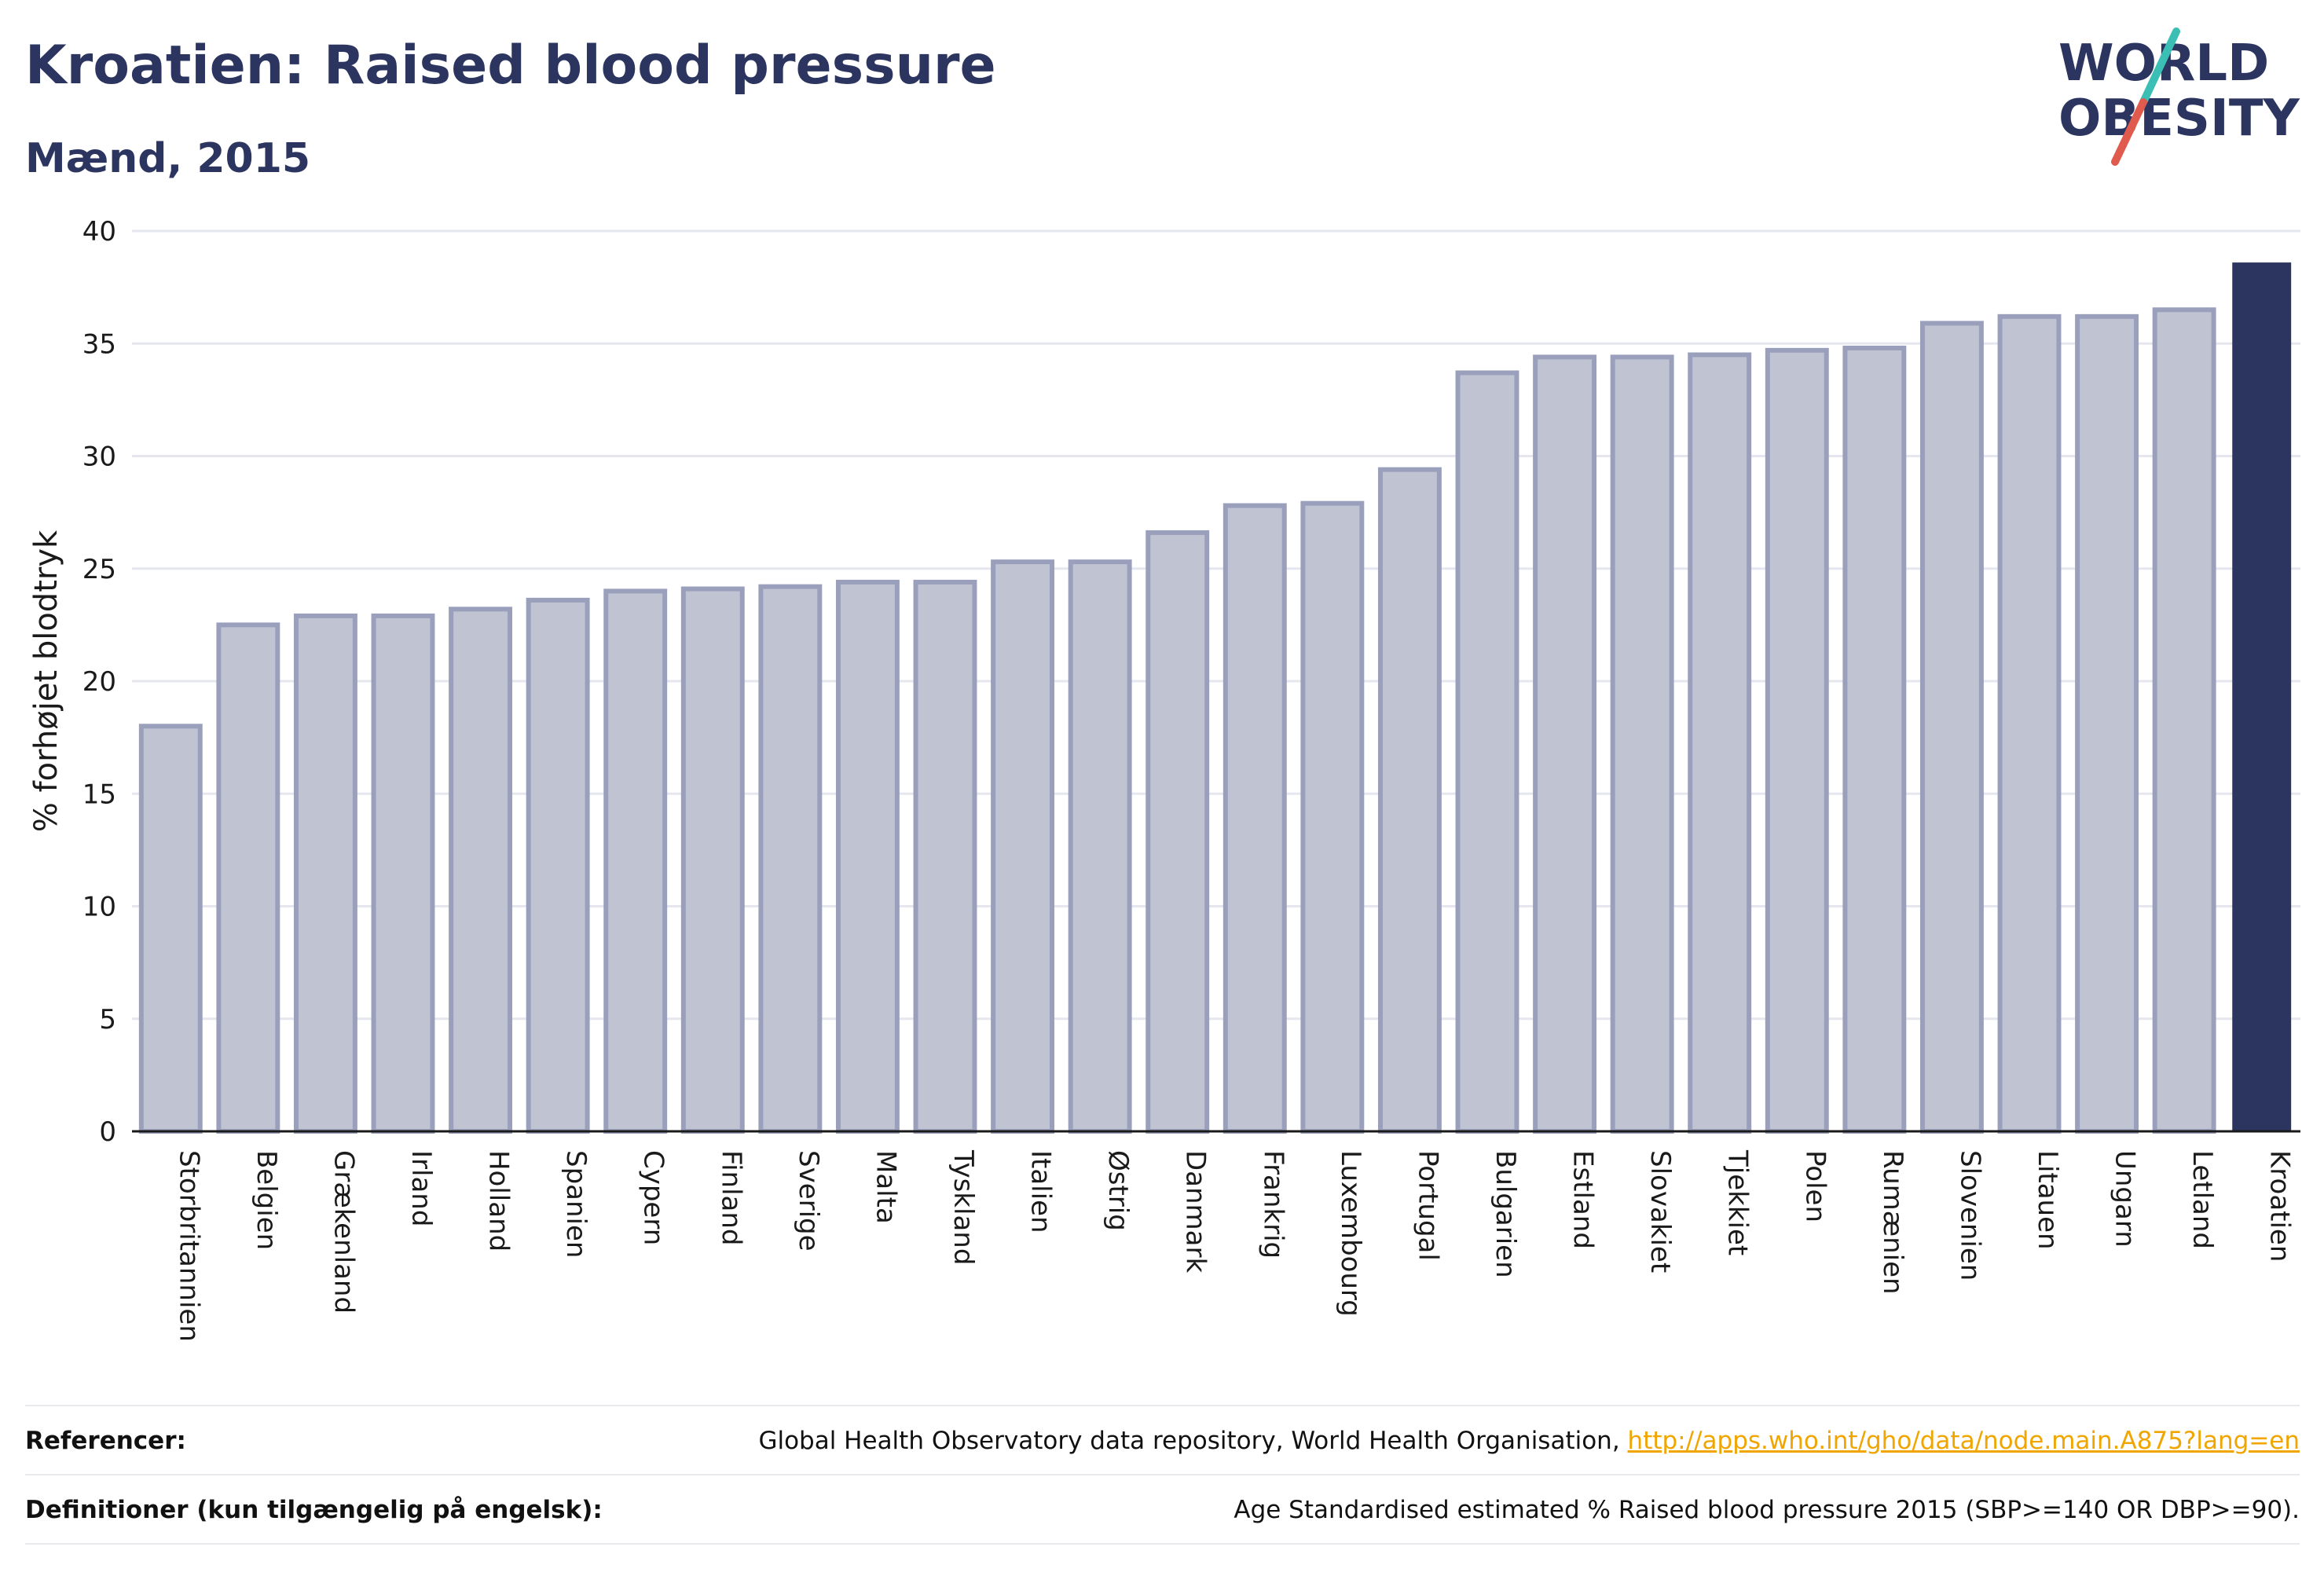 The width and height of the screenshot is (2324, 1576). What do you see at coordinates (1041, 1191) in the screenshot?
I see `x-tick-label: Italien` at bounding box center [1041, 1191].